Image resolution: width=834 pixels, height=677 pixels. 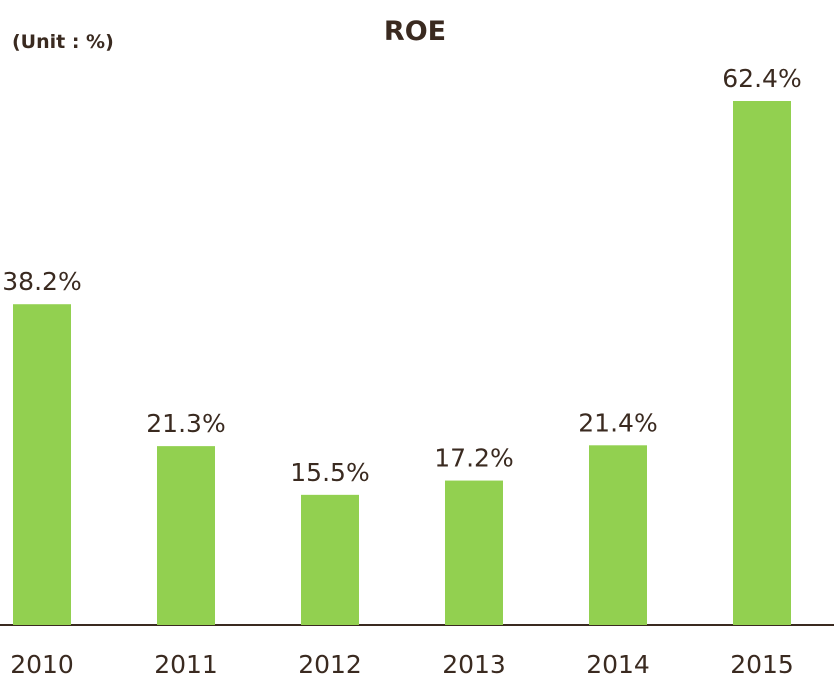 What do you see at coordinates (761, 78) in the screenshot?
I see `value-label: 62.4%` at bounding box center [761, 78].